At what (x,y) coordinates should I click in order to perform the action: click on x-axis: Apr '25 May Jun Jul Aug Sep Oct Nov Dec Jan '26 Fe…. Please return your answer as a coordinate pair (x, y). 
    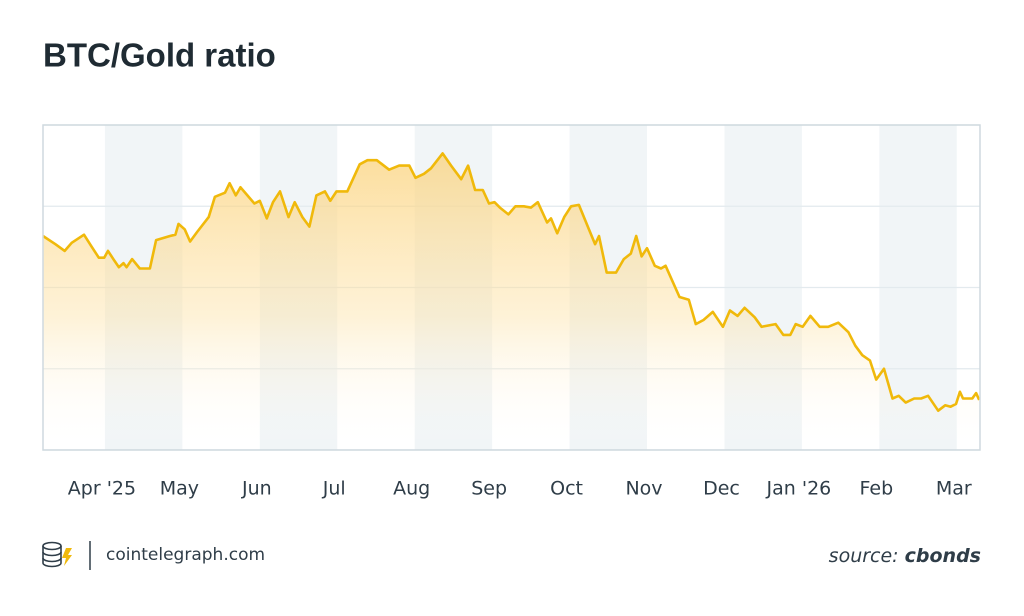
    Looking at the image, I should click on (520, 489).